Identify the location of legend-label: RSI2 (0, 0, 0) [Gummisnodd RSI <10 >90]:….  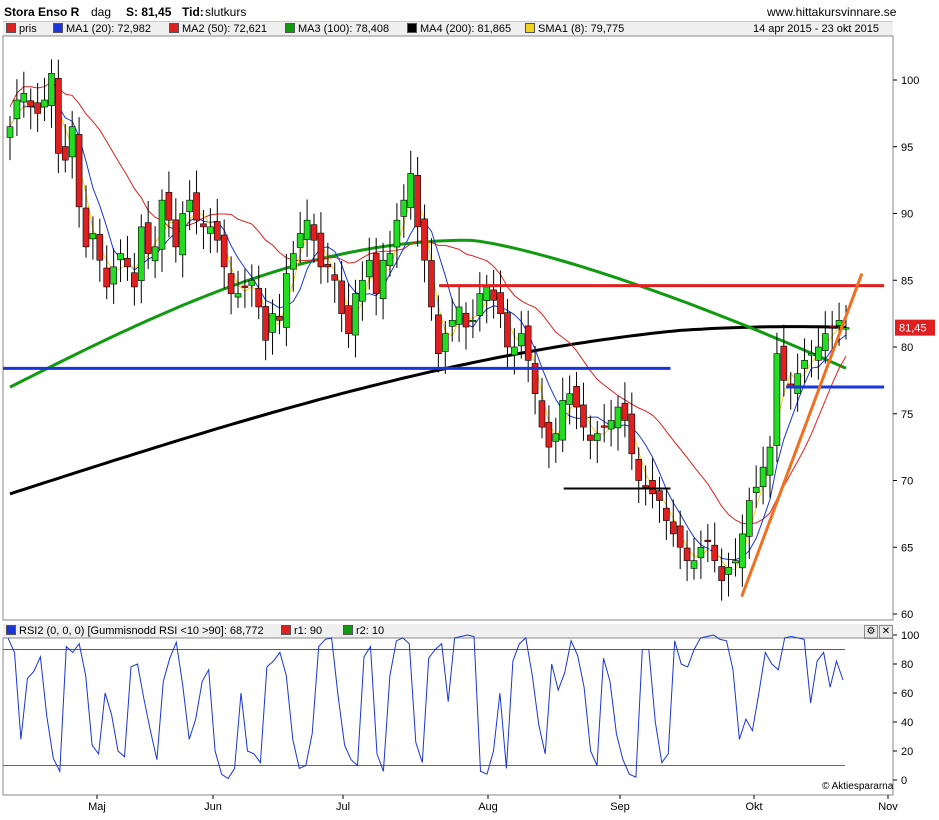
(141, 631).